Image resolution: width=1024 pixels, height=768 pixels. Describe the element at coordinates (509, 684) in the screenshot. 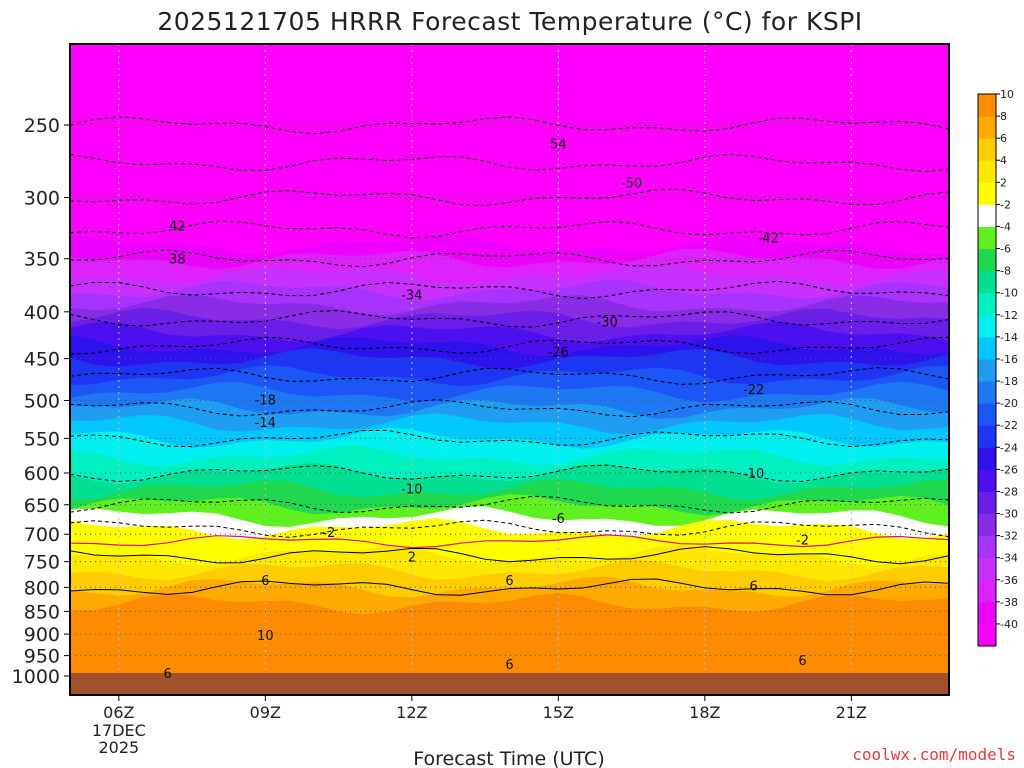

I see `ground-surface` at that location.